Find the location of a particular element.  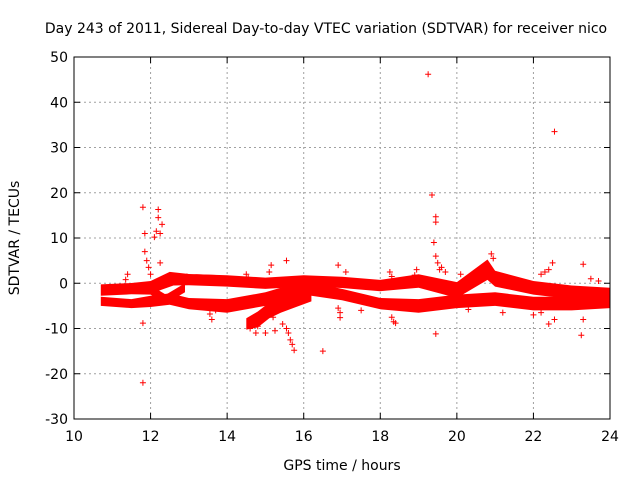

upper-band is located at coordinates (355, 280).